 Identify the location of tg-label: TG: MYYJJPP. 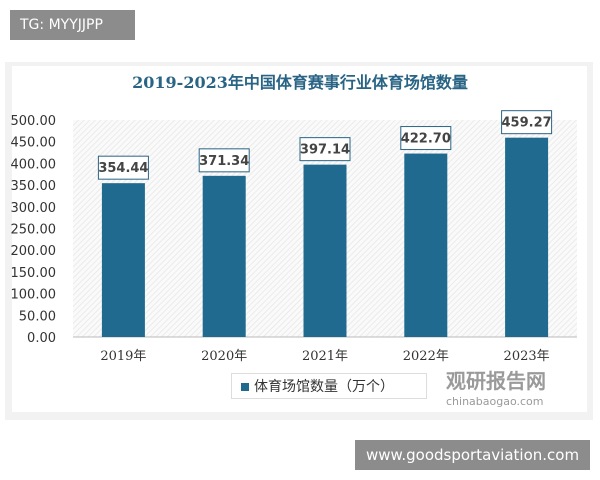
(72, 25).